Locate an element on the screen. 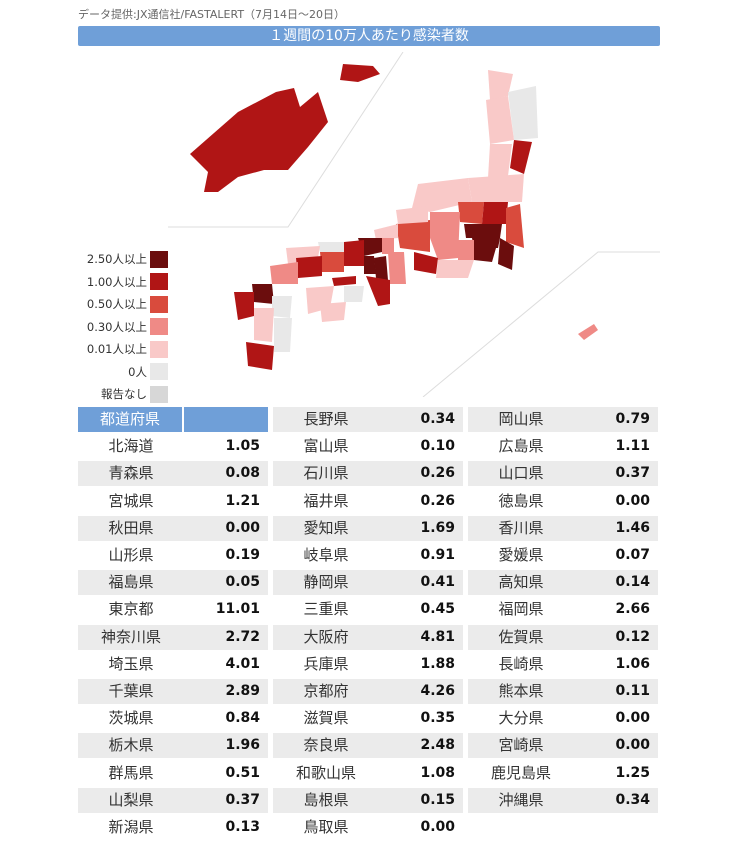 The image size is (737, 842). table-row: 静岡県 0.41 is located at coordinates (368, 583).